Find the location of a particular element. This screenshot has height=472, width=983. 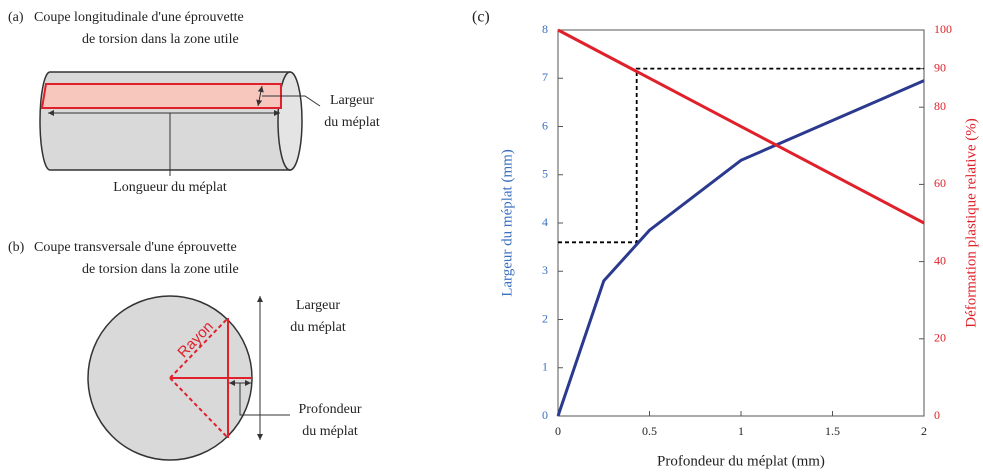

y-tick-label: 8 is located at coordinates (545, 29).